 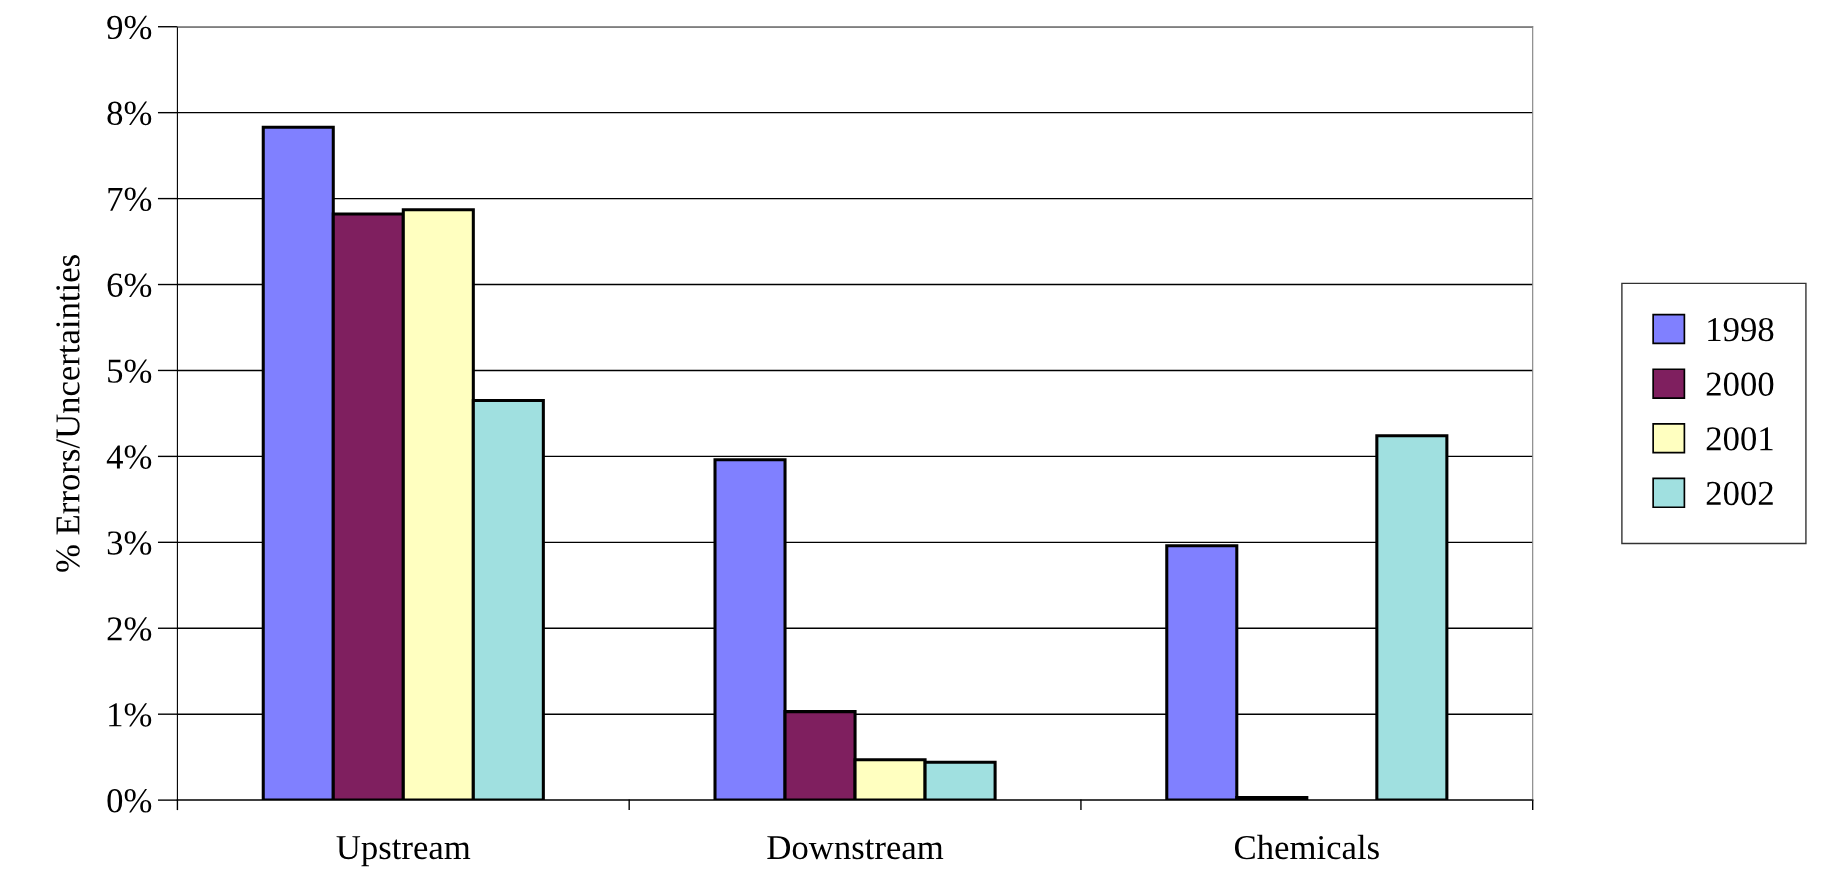 I want to click on y-tick-label: 2%, so click(x=129, y=629).